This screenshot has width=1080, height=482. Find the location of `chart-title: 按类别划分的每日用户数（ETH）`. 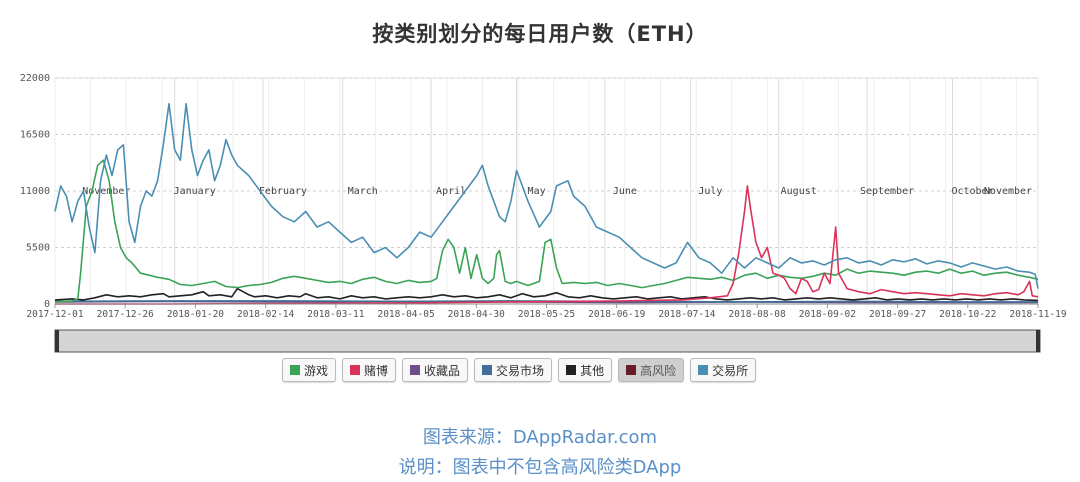

chart-title: 按类别划分的每日用户数（ETH） is located at coordinates (540, 34).